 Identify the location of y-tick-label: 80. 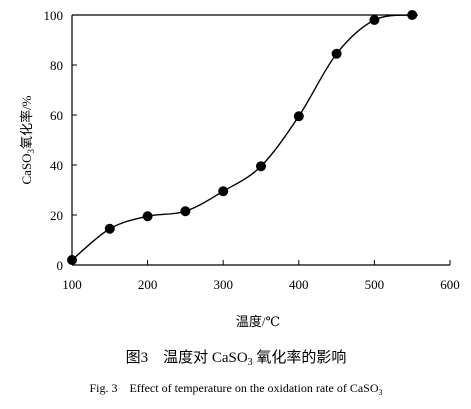
(56, 65).